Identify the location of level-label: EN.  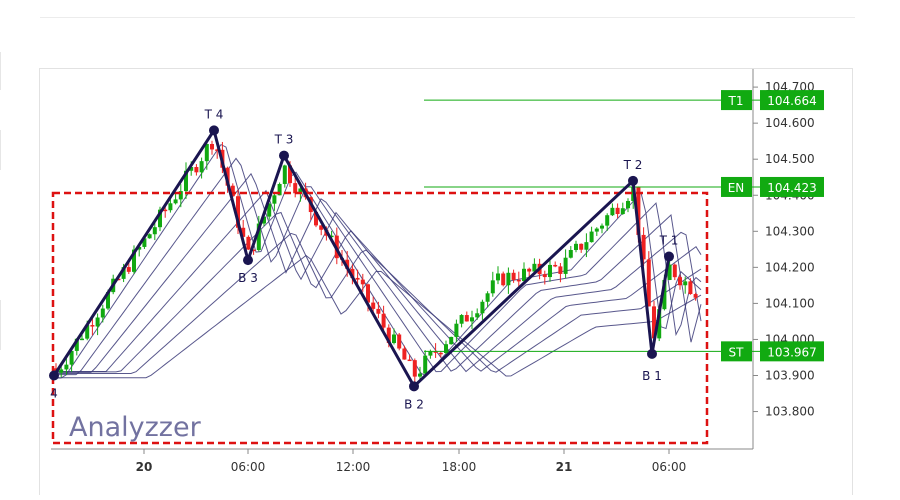
(736, 188).